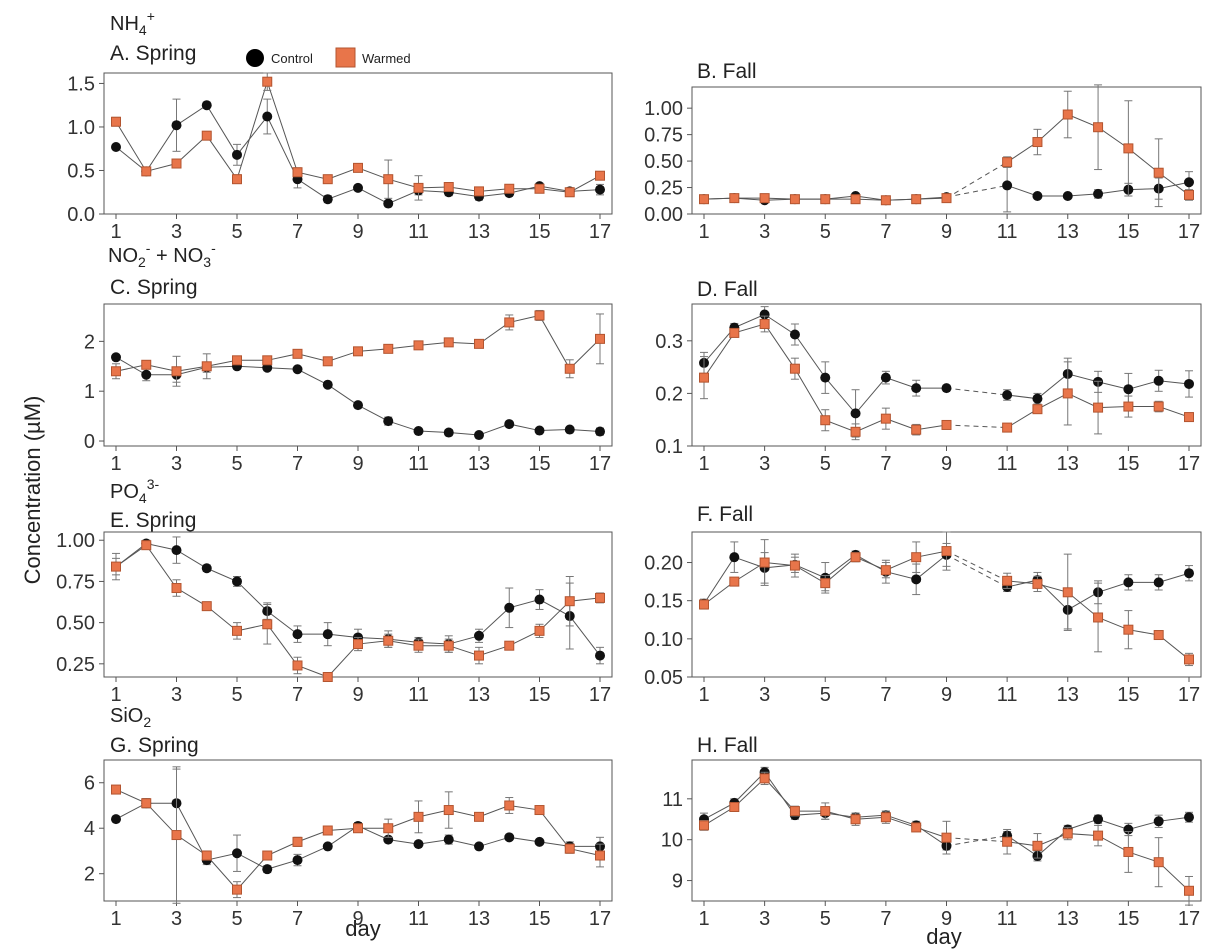 This screenshot has width=1215, height=949. I want to click on control-gap-line, so click(977, 841).